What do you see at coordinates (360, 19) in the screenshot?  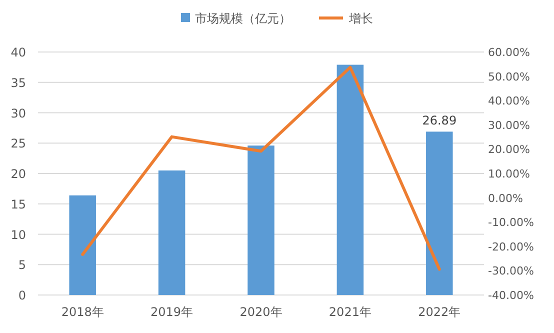 I see `legend-label: 增长` at bounding box center [360, 19].